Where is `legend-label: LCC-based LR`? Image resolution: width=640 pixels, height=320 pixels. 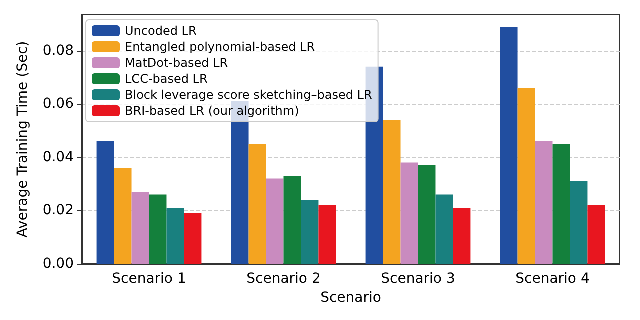 legend-label: LCC-based LR is located at coordinates (166, 79).